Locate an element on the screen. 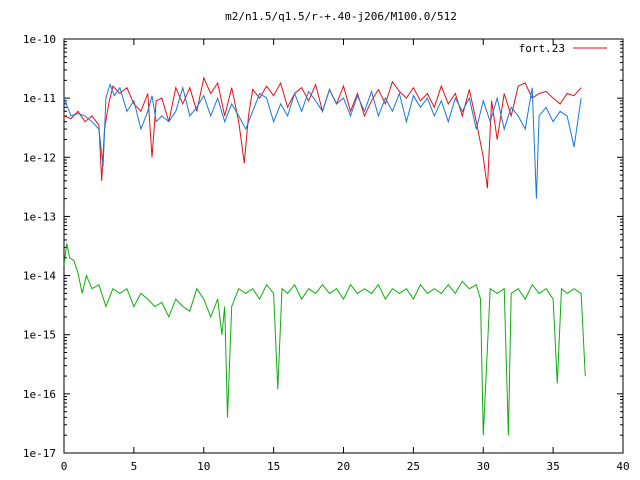 This screenshot has width=640, height=480. x-tick-label: 0 is located at coordinates (64, 466).